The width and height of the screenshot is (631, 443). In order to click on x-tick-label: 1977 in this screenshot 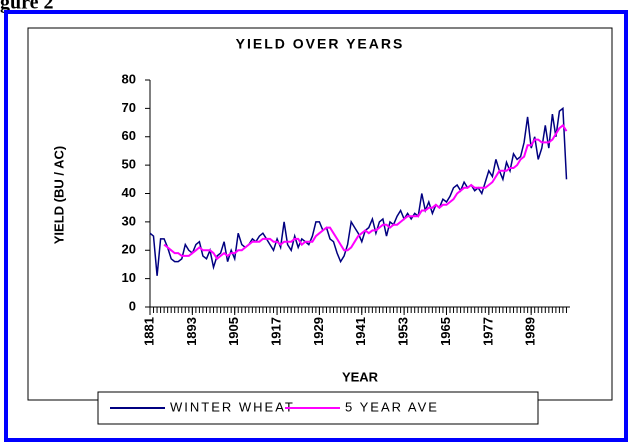, I will do `click(487, 331)`.